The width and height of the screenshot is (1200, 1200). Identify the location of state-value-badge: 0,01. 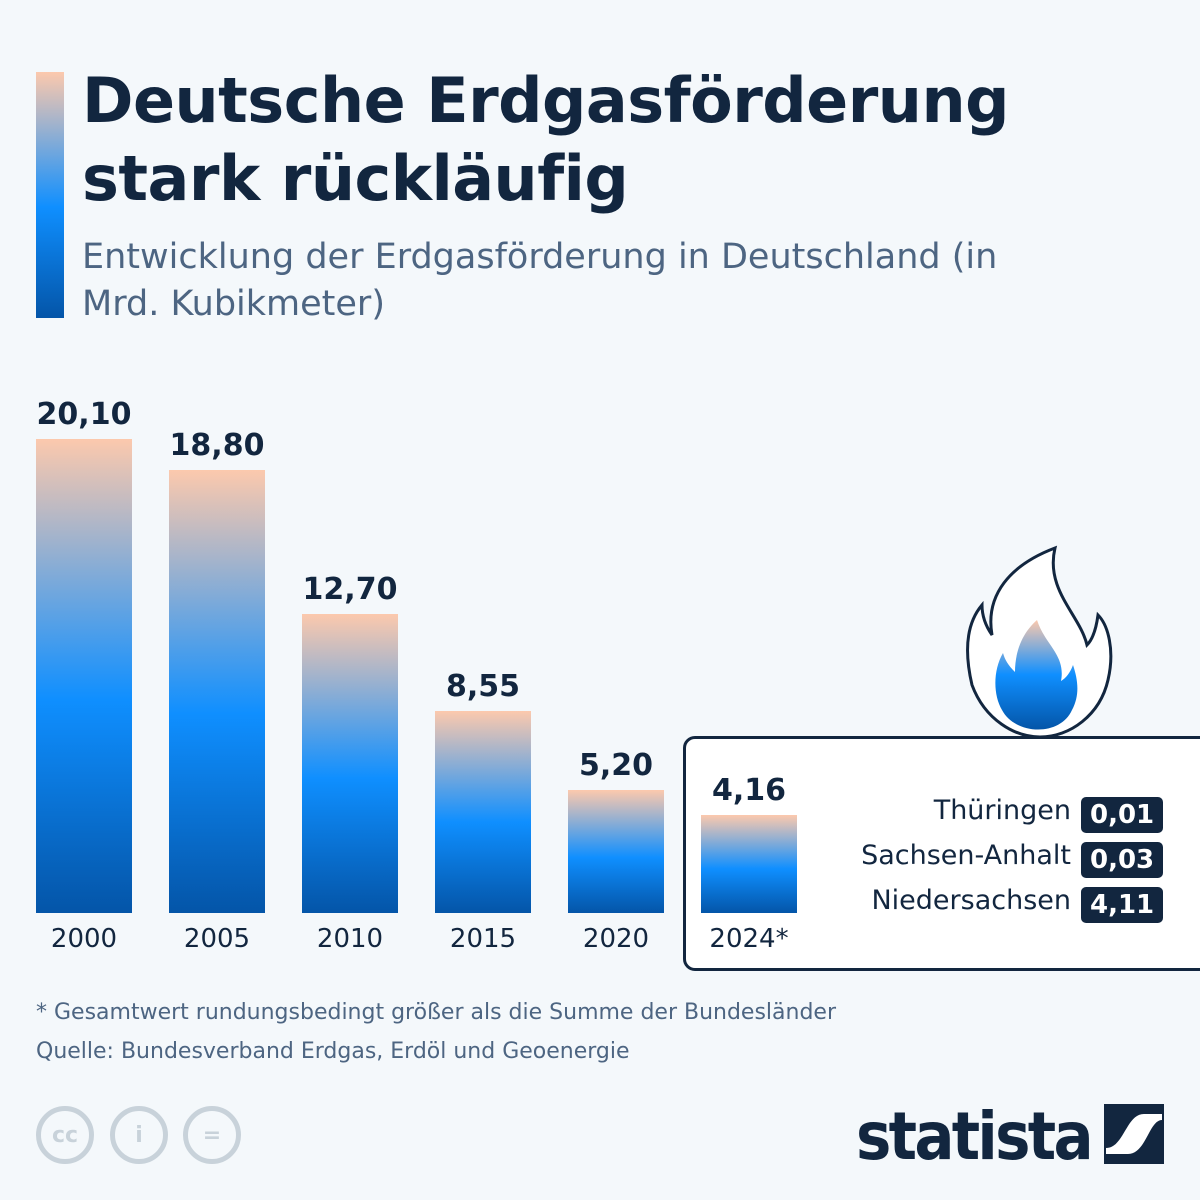
(1122, 815).